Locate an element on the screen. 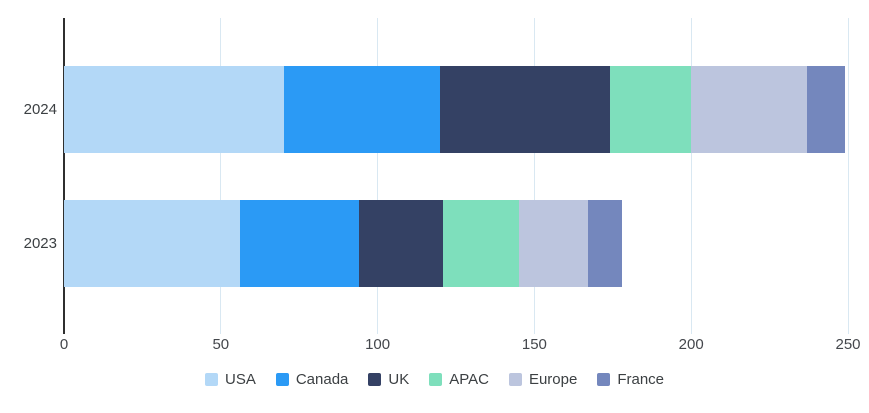 Image resolution: width=869 pixels, height=413 pixels. x-tick-label-50: 50 is located at coordinates (221, 344).